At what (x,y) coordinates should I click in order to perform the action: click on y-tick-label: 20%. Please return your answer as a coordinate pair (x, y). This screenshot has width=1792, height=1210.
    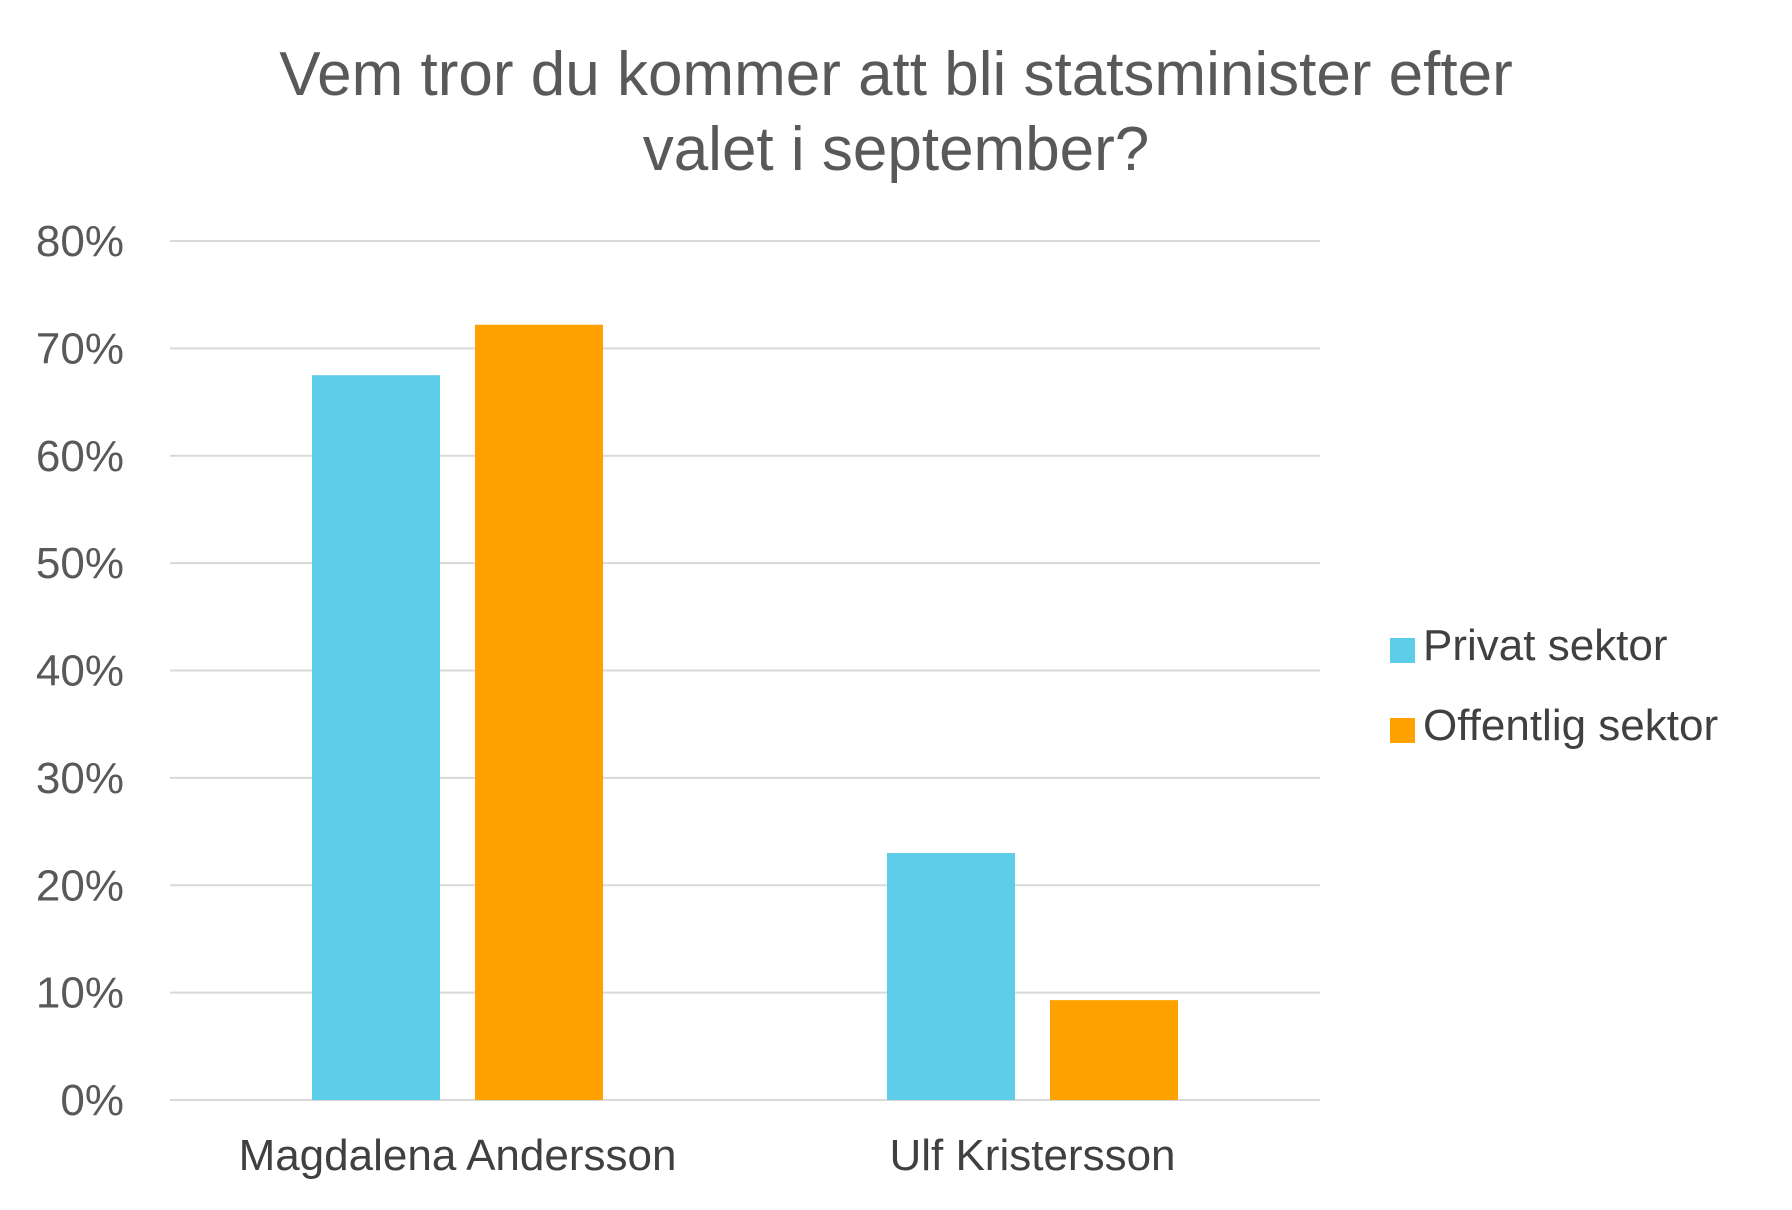
    Looking at the image, I should click on (80, 885).